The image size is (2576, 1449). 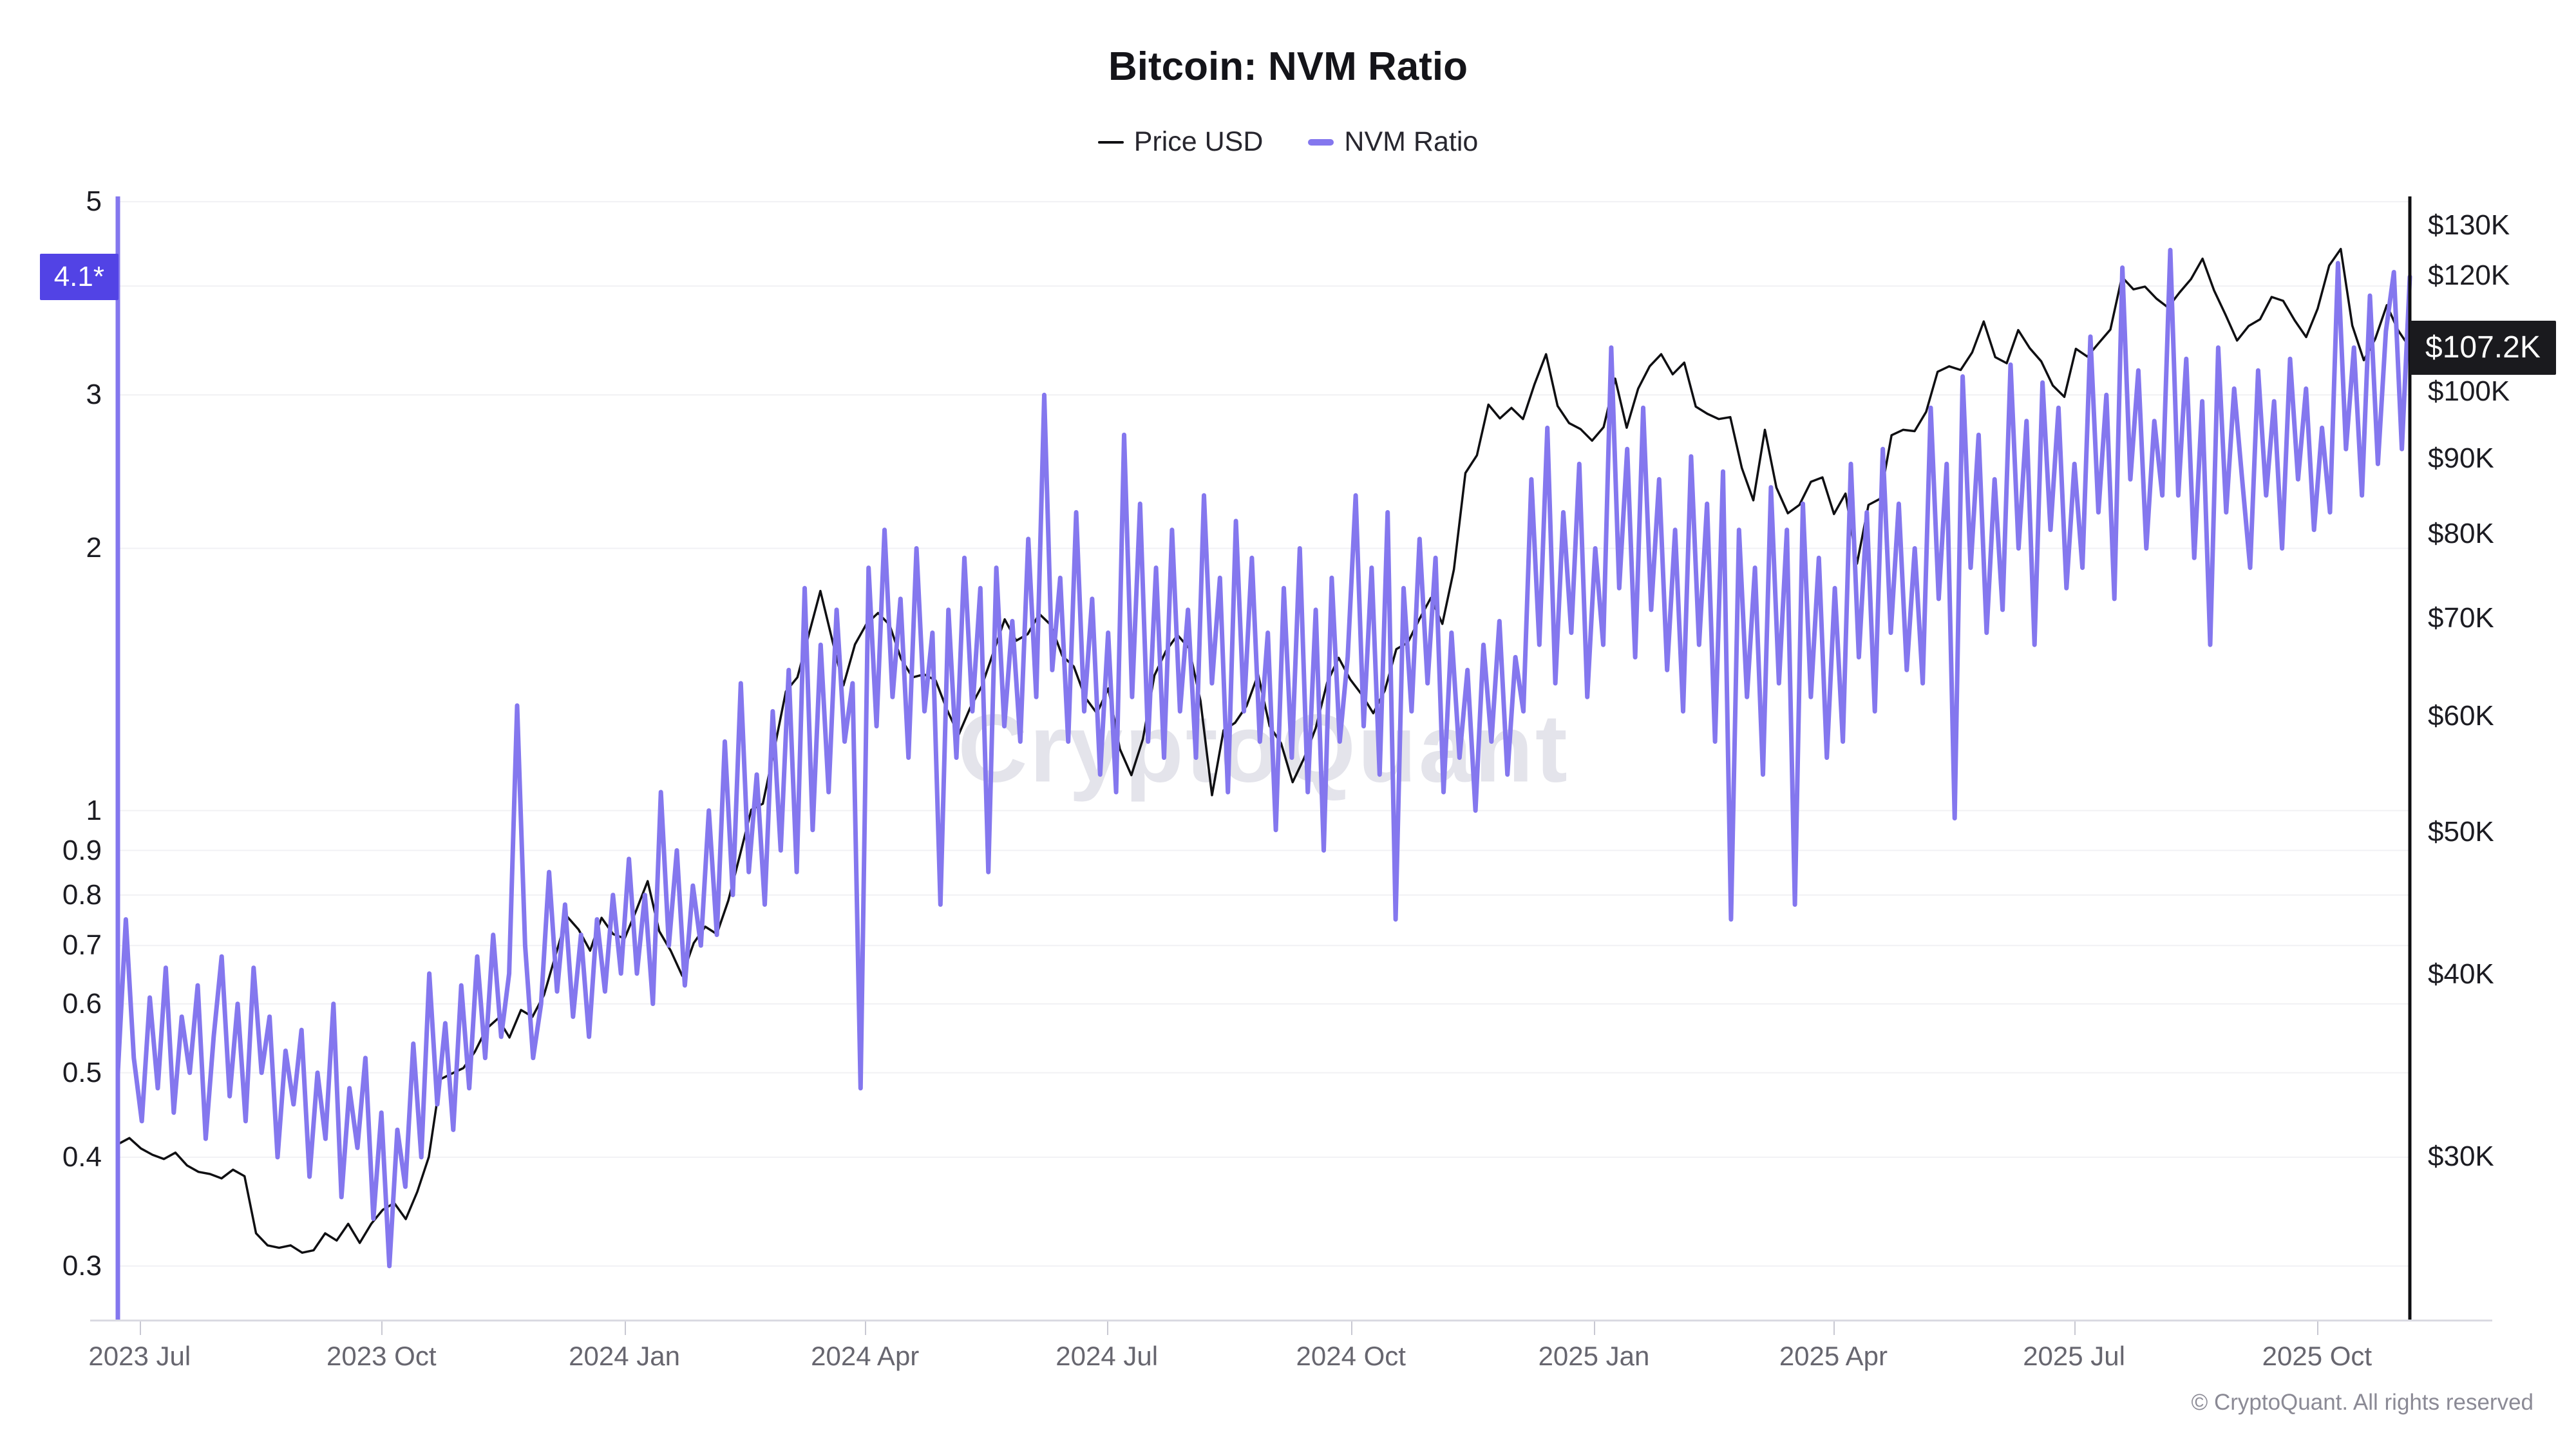 What do you see at coordinates (82, 1265) in the screenshot?
I see `left-axis-tick-label: 0.3` at bounding box center [82, 1265].